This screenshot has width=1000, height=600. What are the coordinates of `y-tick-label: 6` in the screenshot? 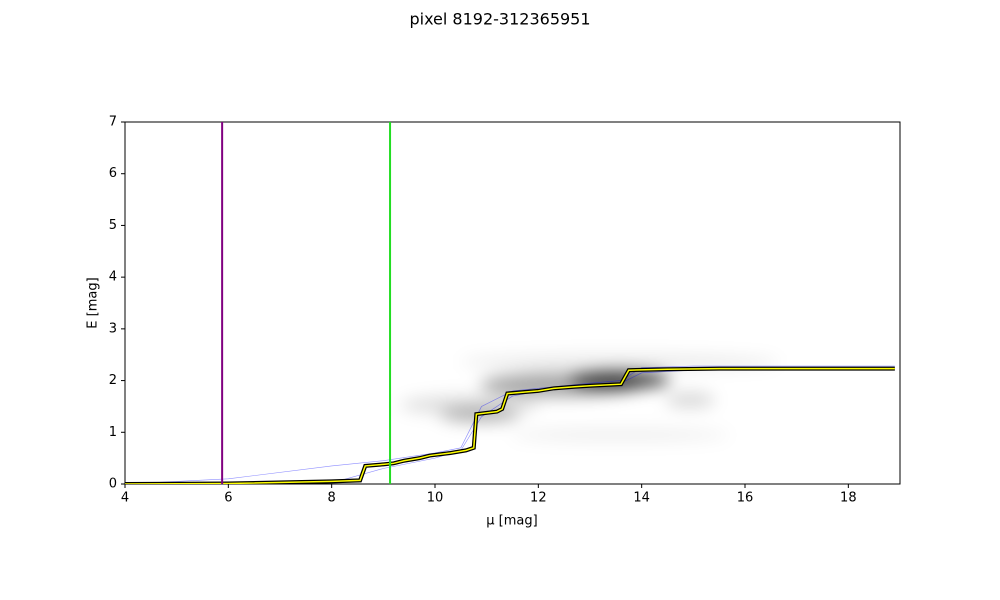 It's located at (113, 173).